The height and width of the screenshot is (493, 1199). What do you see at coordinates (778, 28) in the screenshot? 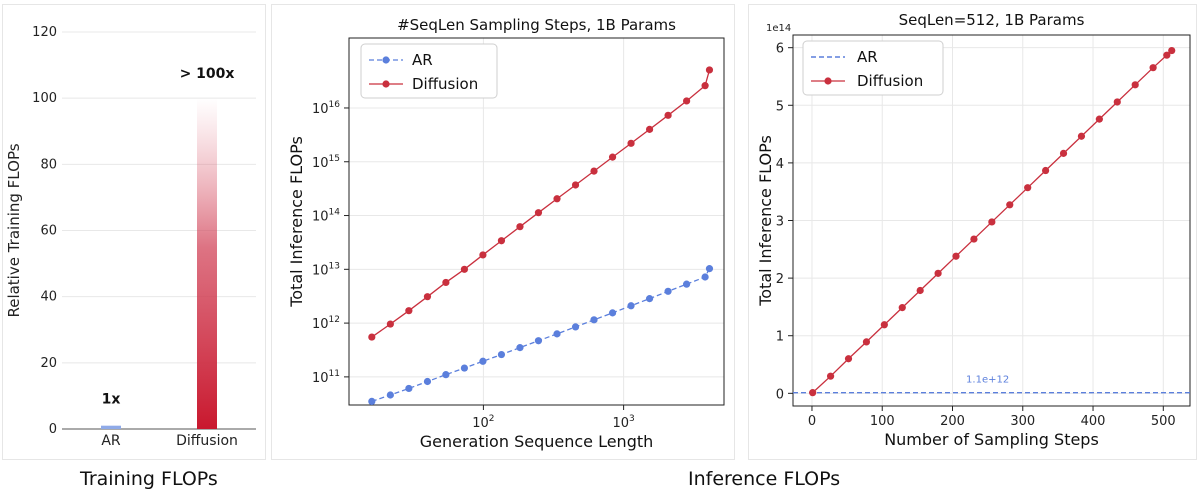
I see `steps-axis-multiplier: 1e14` at bounding box center [778, 28].